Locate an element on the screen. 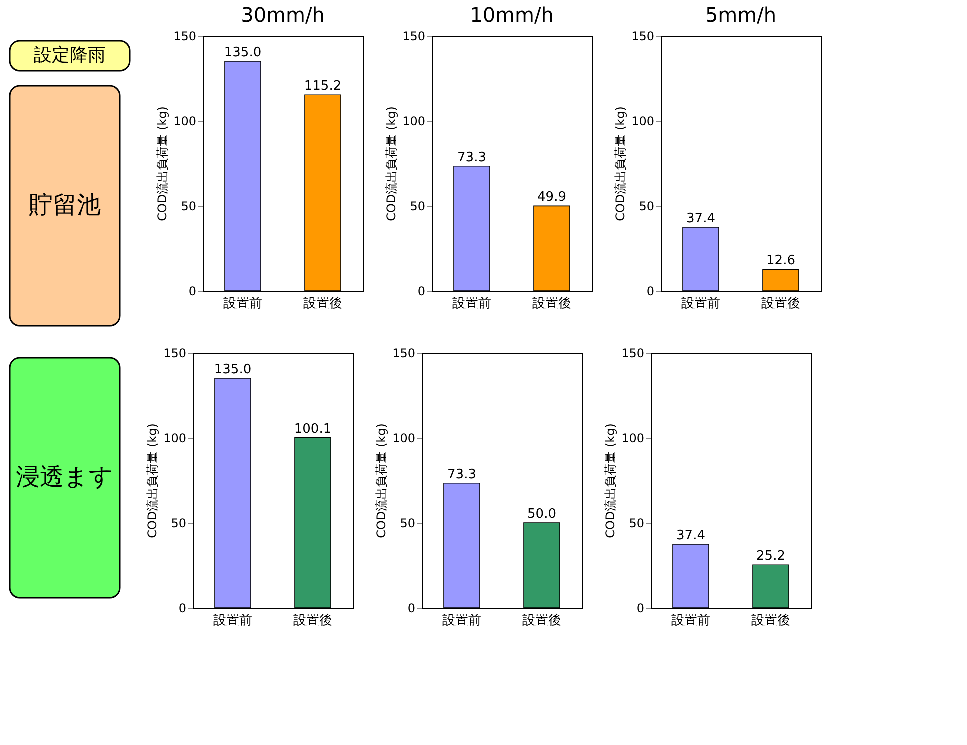  text: 浸透ます is located at coordinates (65, 477).